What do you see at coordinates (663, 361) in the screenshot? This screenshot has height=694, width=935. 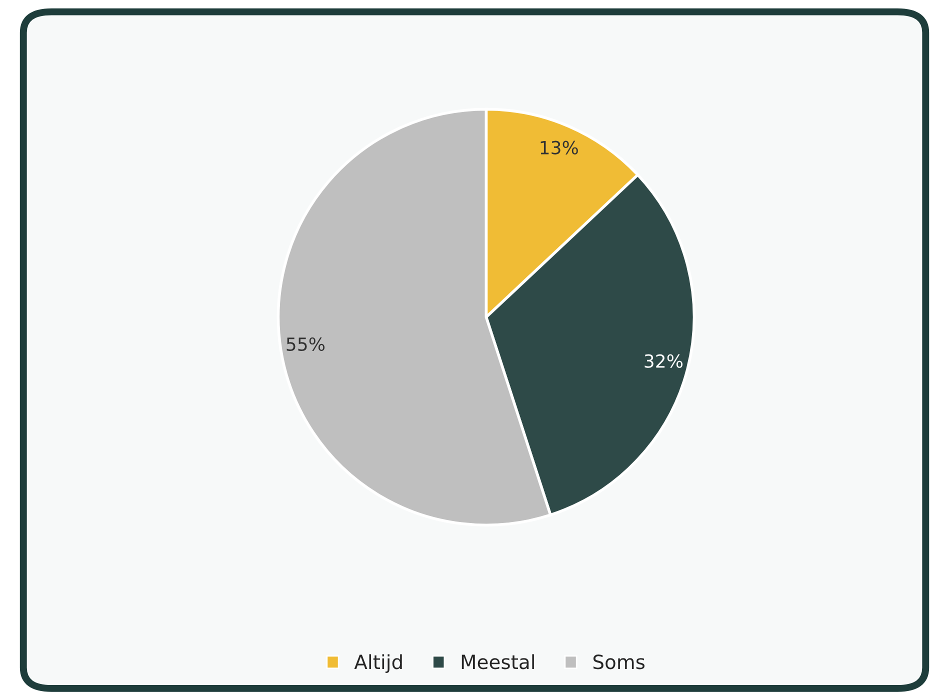 I see `data-label: 32%` at bounding box center [663, 361].